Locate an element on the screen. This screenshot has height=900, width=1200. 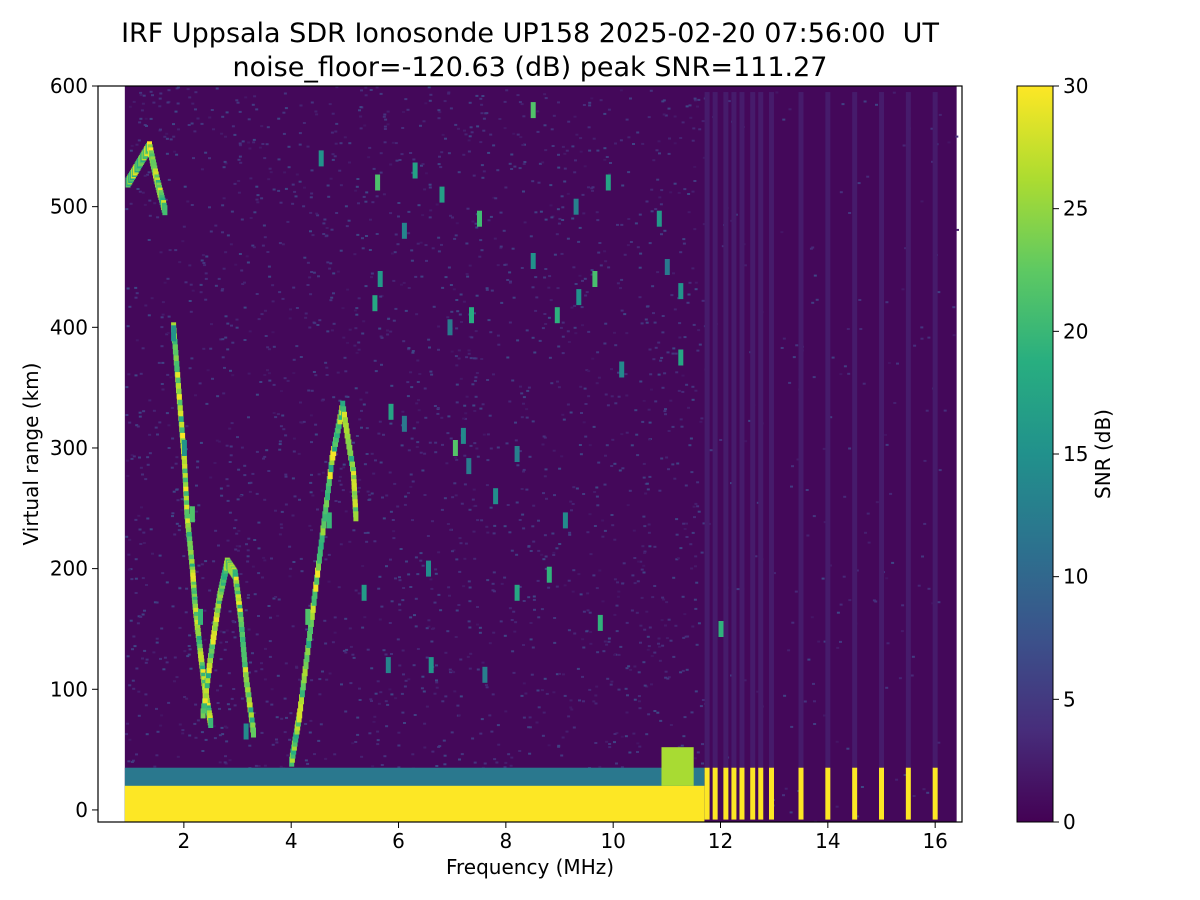
x-axis-label: Frequency (MHz) is located at coordinates (530, 867).